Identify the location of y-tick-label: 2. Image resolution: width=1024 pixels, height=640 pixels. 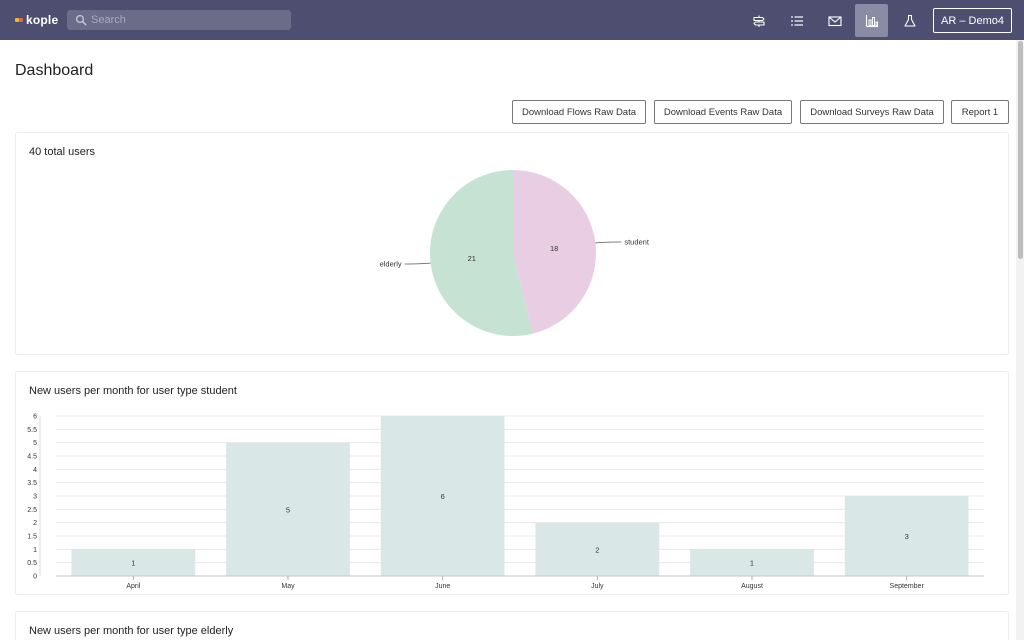
(35, 523).